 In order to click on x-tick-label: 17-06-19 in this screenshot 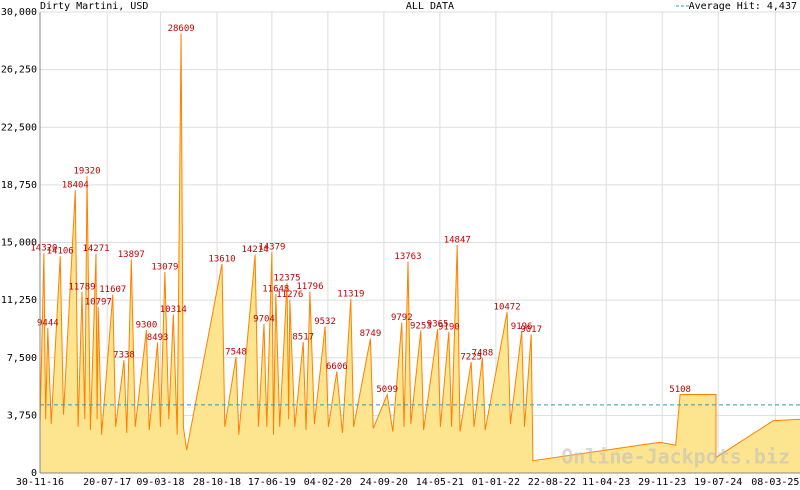, I will do `click(272, 482)`.